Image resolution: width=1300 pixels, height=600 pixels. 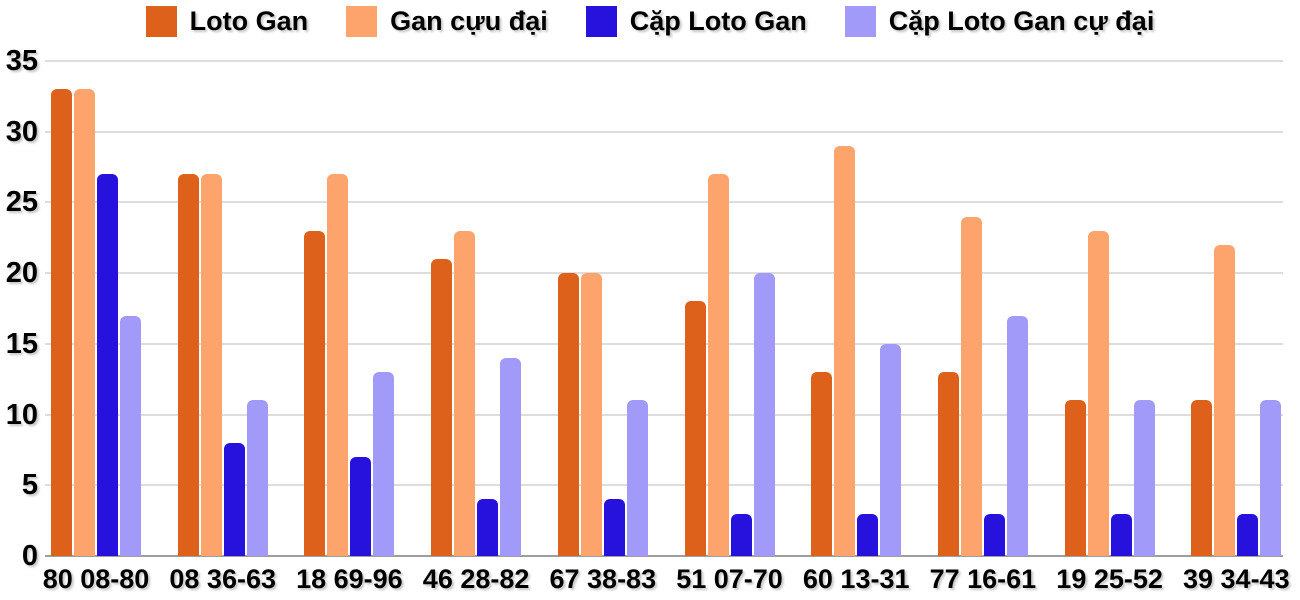 What do you see at coordinates (21, 61) in the screenshot?
I see `y-tick-label: 35` at bounding box center [21, 61].